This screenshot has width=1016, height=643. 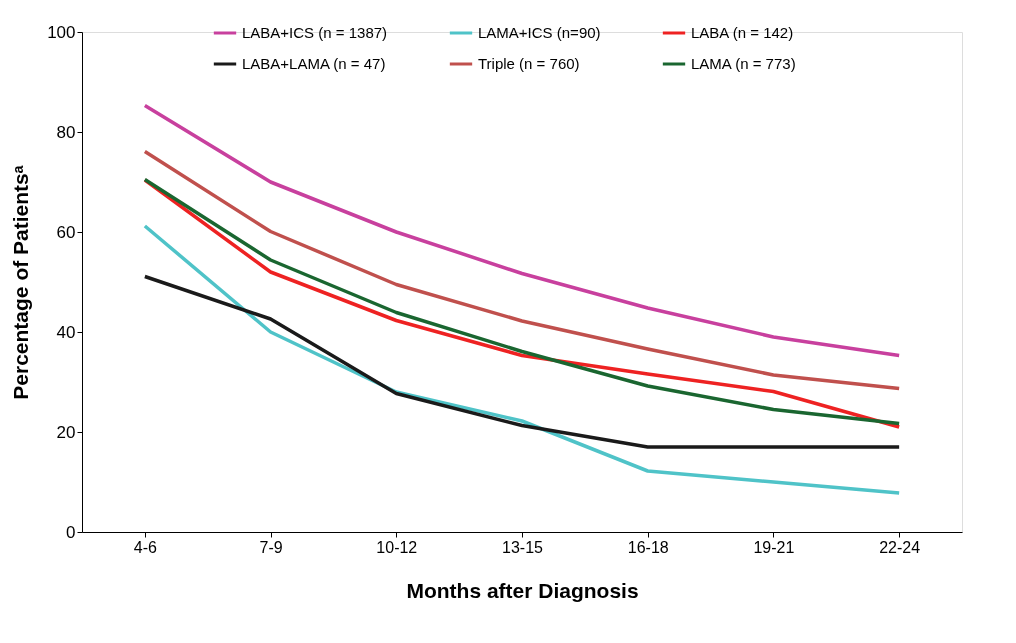 What do you see at coordinates (314, 63) in the screenshot?
I see `legend-label: LABA+LAMA (n = 47)` at bounding box center [314, 63].